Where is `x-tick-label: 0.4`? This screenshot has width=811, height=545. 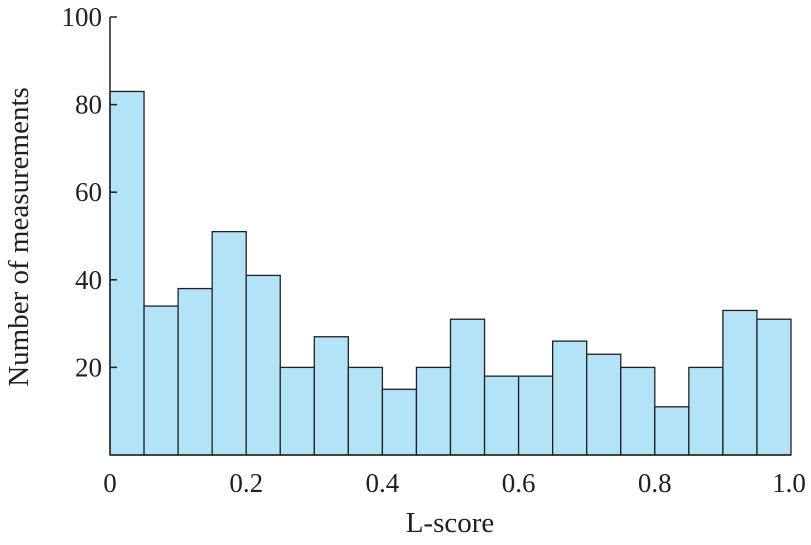
x-tick-label: 0.4 is located at coordinates (383, 483).